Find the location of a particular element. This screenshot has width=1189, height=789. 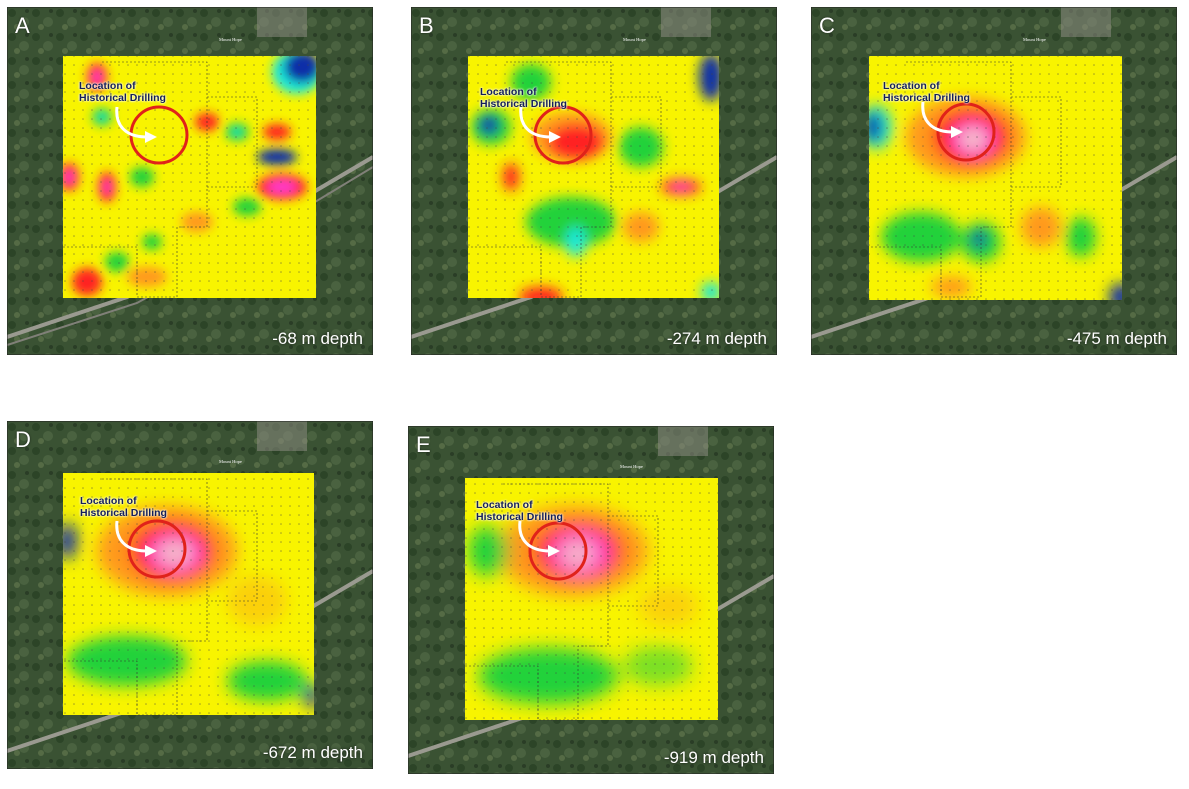

panel-letter: E is located at coordinates (423, 444).